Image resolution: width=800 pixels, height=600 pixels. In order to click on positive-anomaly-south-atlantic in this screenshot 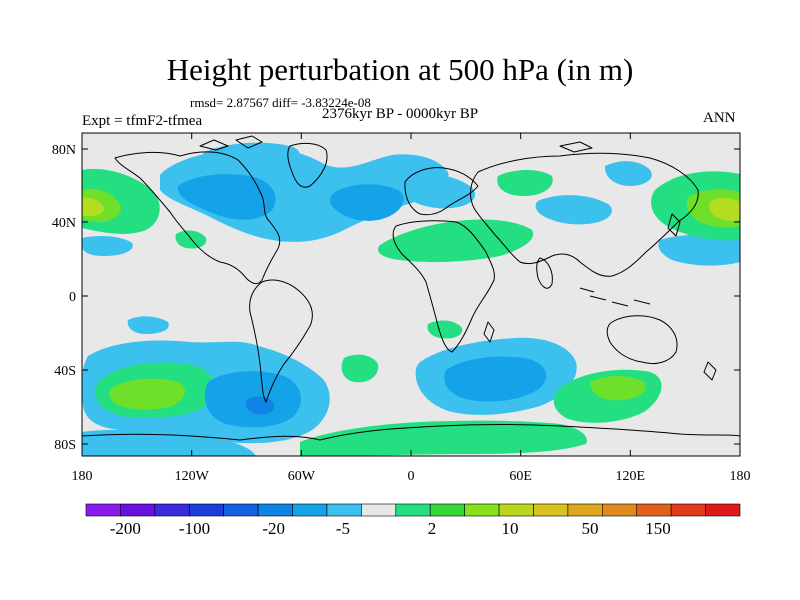, I will do `click(360, 368)`.